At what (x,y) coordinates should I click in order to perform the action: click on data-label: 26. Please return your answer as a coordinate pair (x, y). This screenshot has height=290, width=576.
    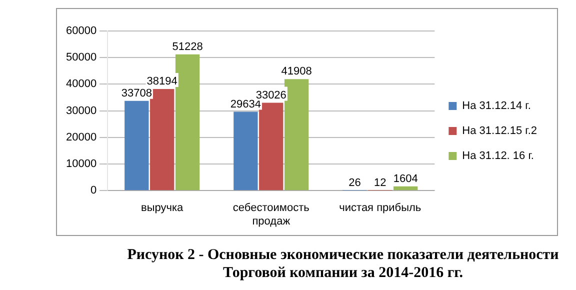
    Looking at the image, I should click on (354, 183).